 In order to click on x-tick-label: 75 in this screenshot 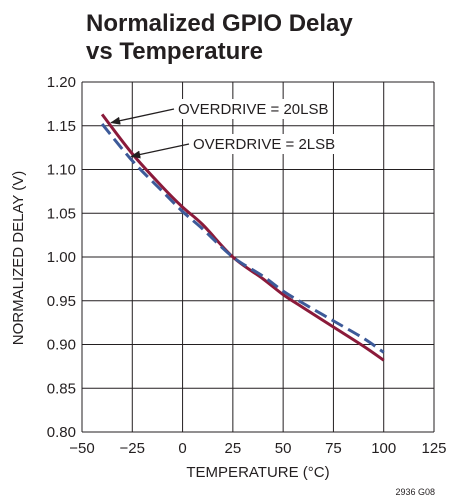, I will do `click(333, 448)`.